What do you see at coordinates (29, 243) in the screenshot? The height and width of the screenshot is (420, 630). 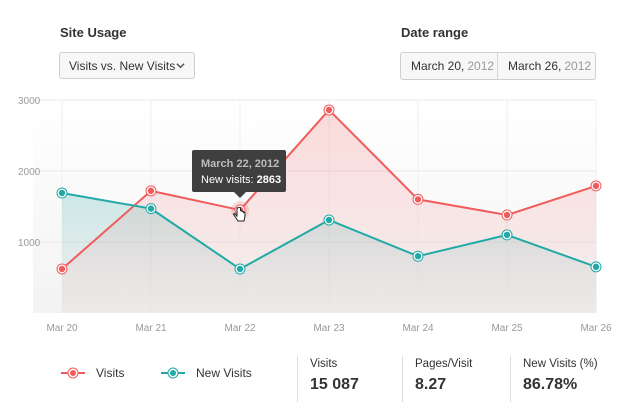 I see `y-tick-label: 1000` at bounding box center [29, 243].